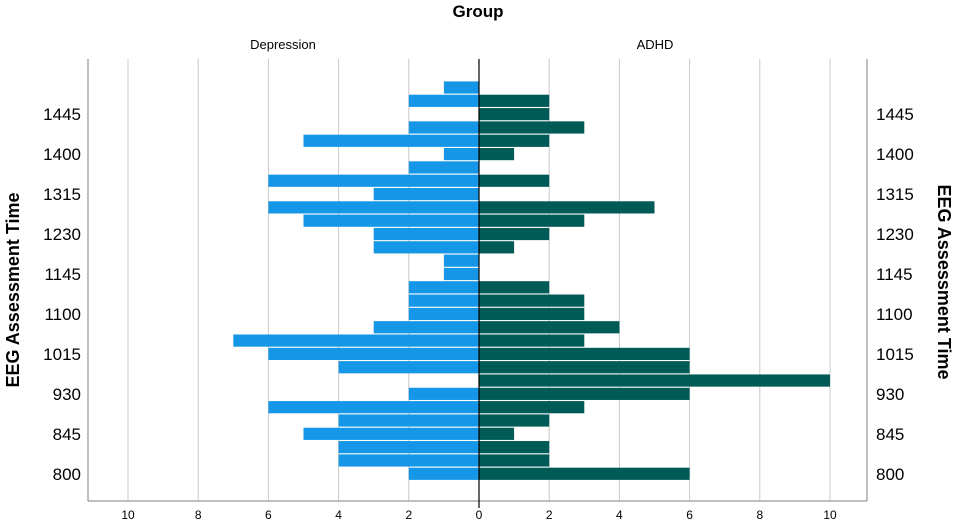 Image resolution: width=957 pixels, height=527 pixels. I want to click on x-tick-label: 0, so click(479, 515).